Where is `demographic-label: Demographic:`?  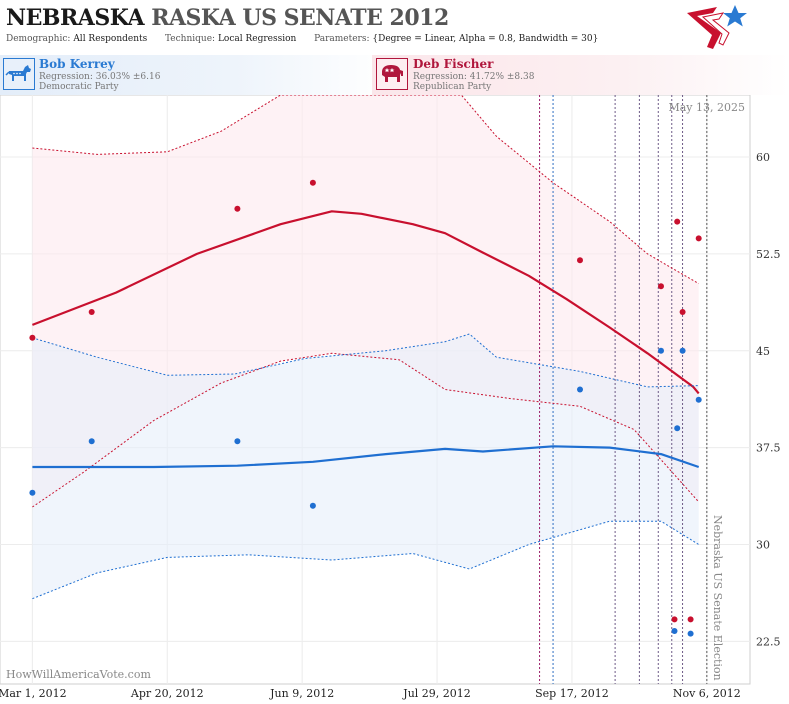 demographic-label: Demographic: is located at coordinates (38, 39).